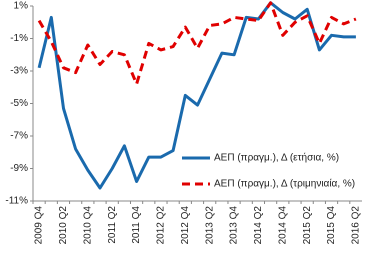 The width and height of the screenshot is (368, 261). I want to click on x-tick-label: 2010 Q2, so click(63, 225).